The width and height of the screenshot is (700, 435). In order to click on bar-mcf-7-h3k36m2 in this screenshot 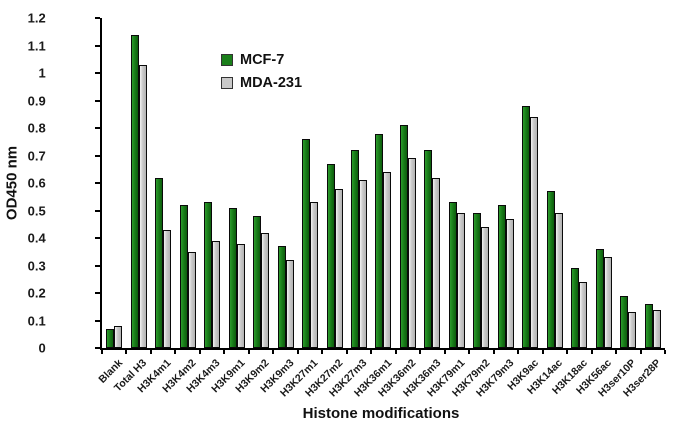, I will do `click(403, 236)`.